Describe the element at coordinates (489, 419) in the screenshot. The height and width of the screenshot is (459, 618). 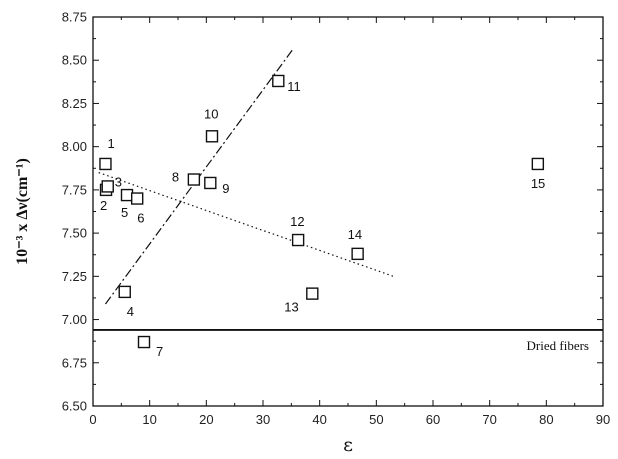
I see `x-tick-label: 70` at that location.